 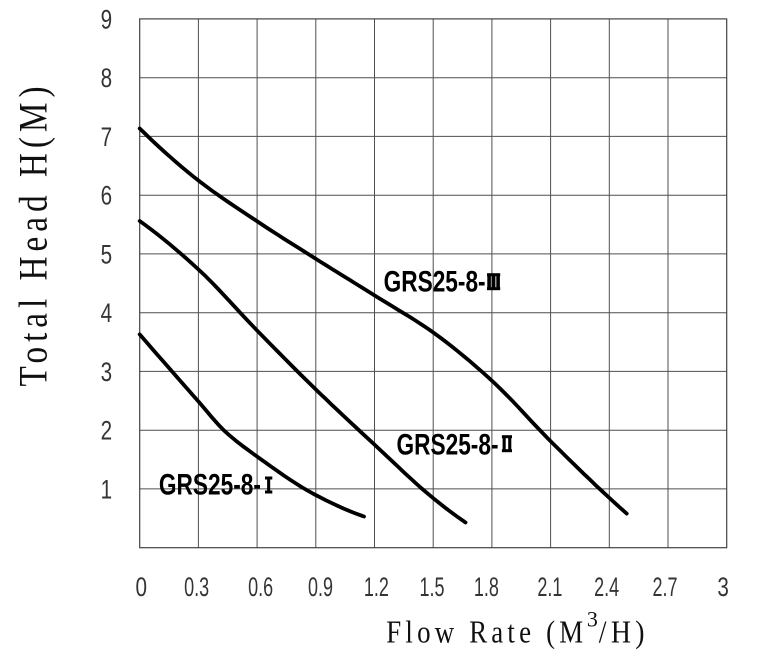 What do you see at coordinates (260, 587) in the screenshot?
I see `svg-text: 0.6` at bounding box center [260, 587].